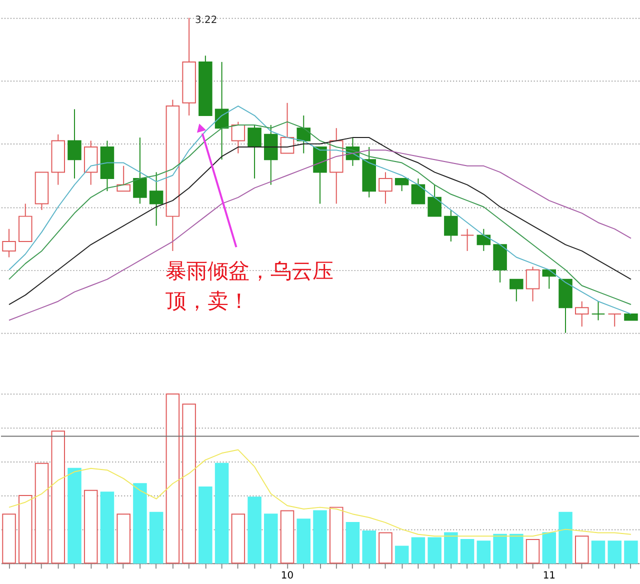 Image resolution: width=640 pixels, height=584 pixels. I want to click on x-tick-label: 10, so click(287, 576).